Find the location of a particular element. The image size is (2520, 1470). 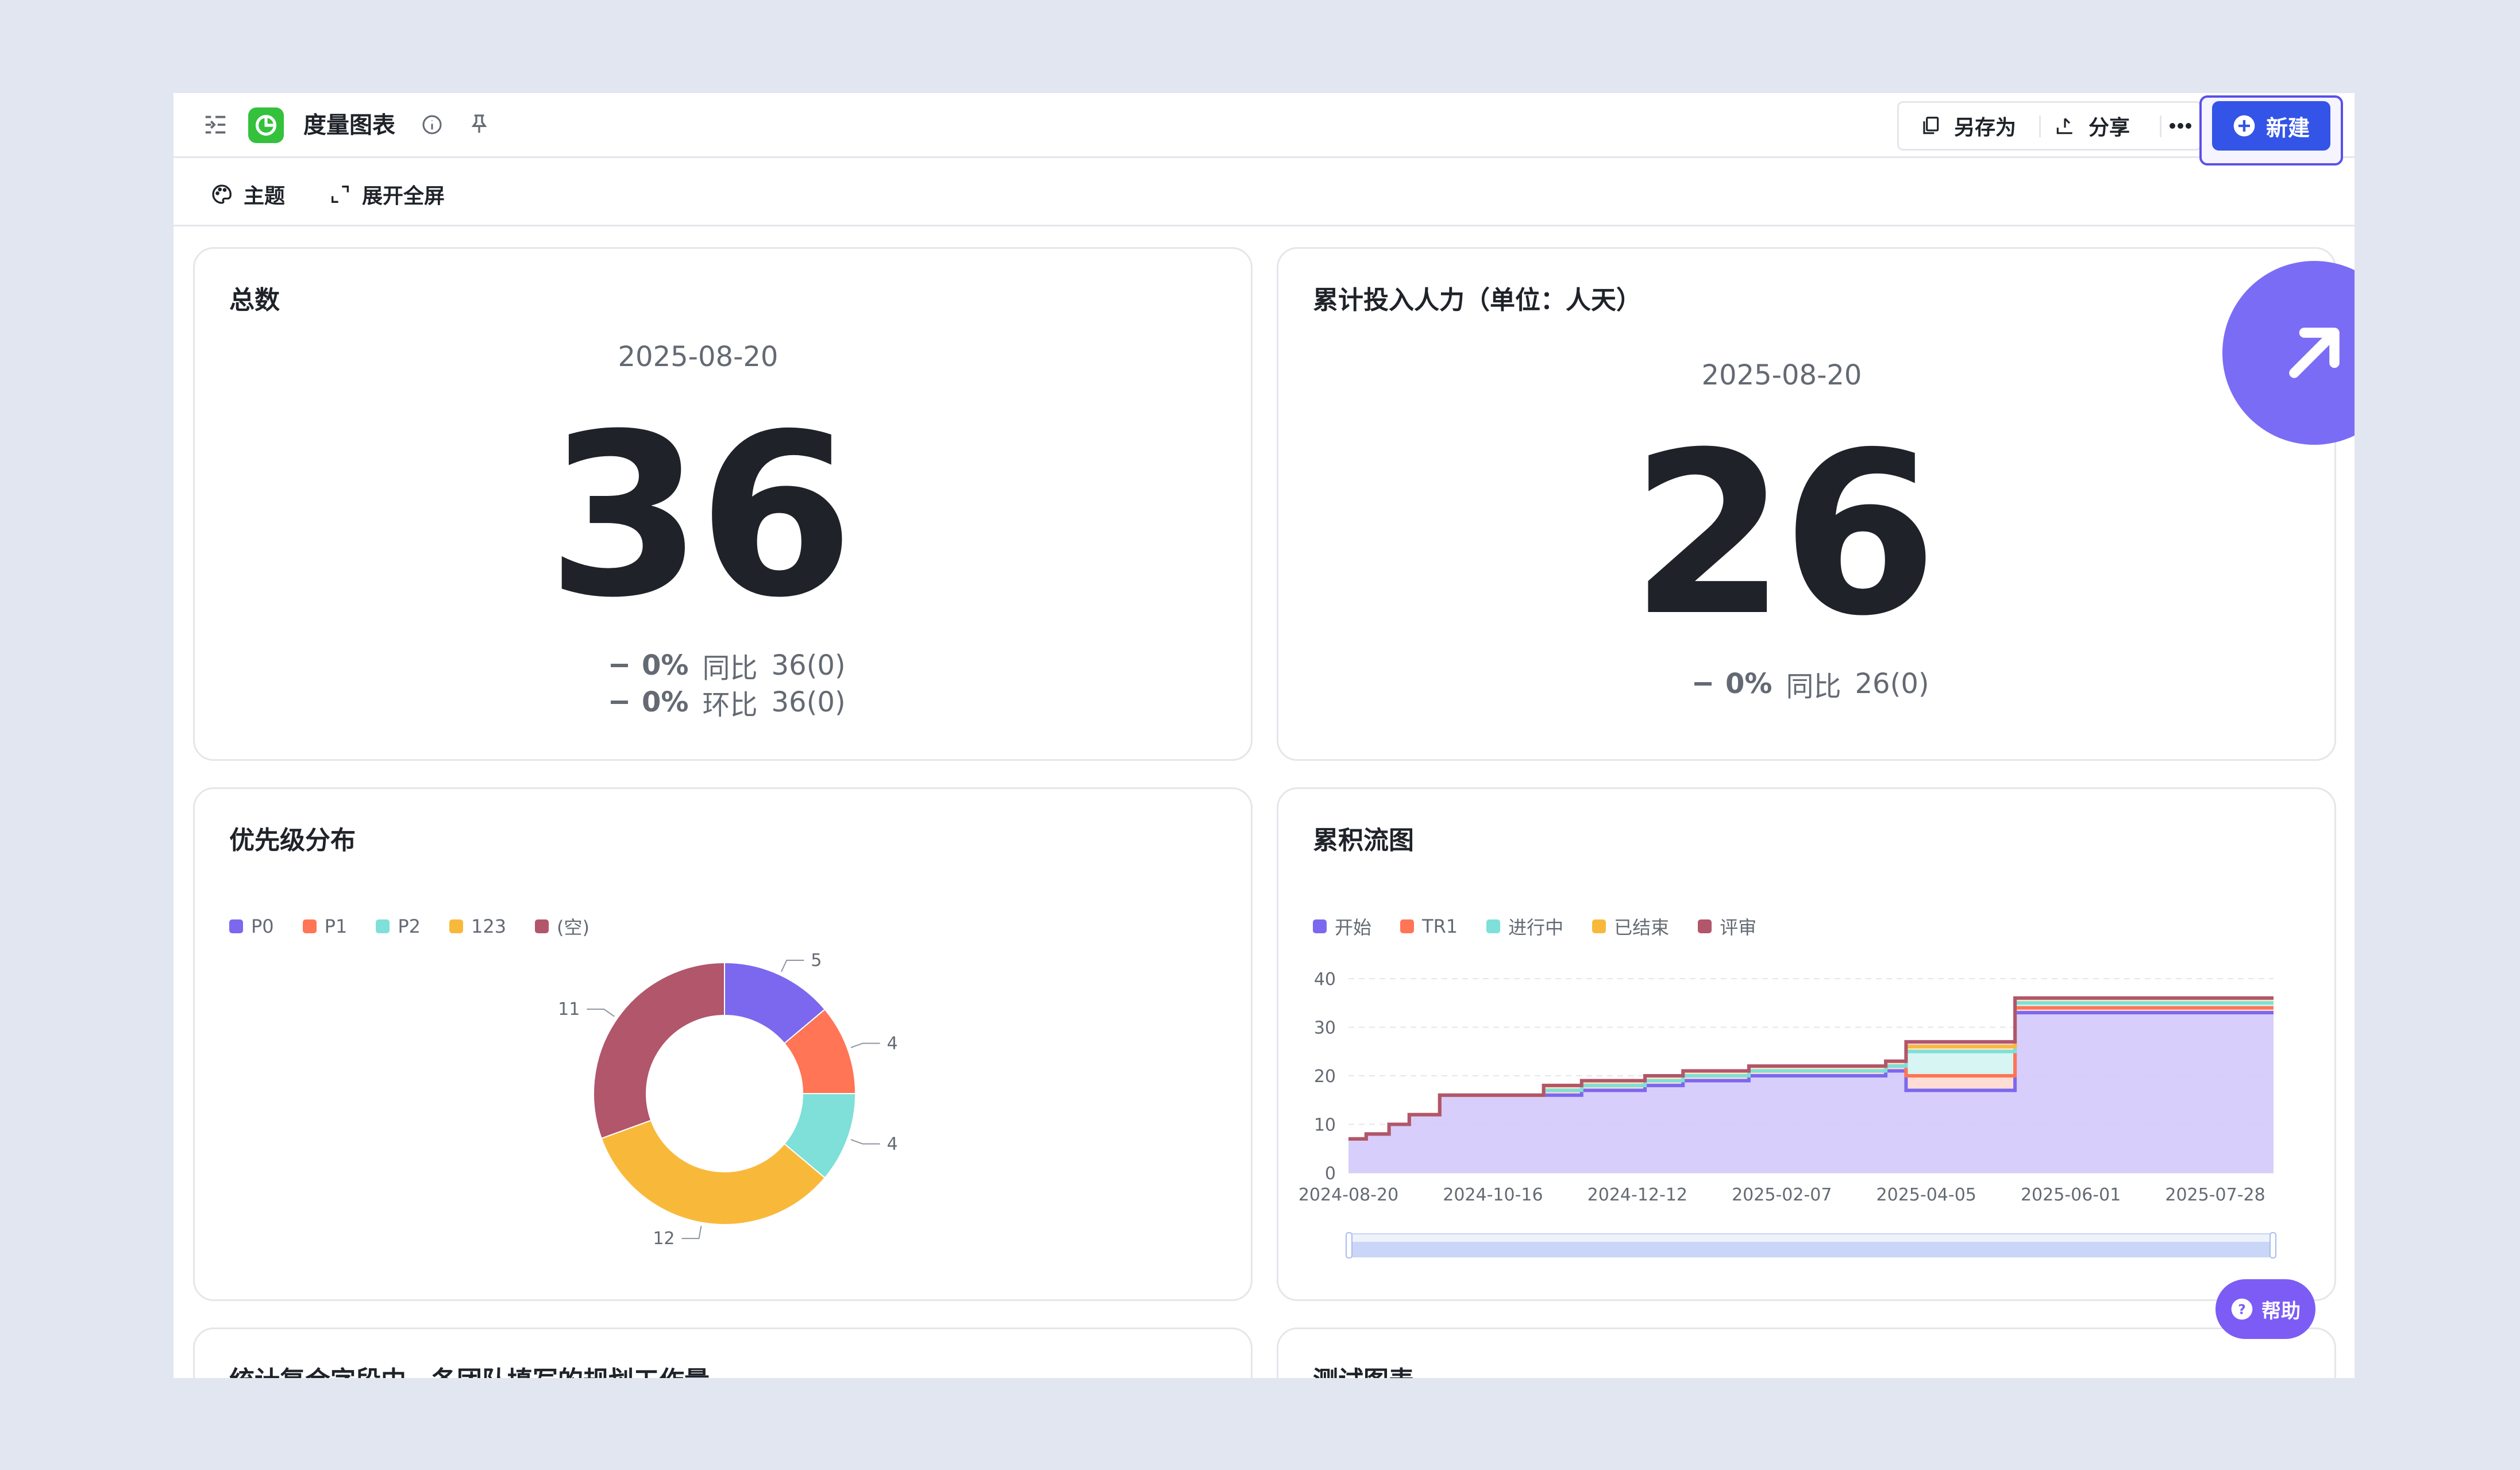

more-button is located at coordinates (2181, 126).